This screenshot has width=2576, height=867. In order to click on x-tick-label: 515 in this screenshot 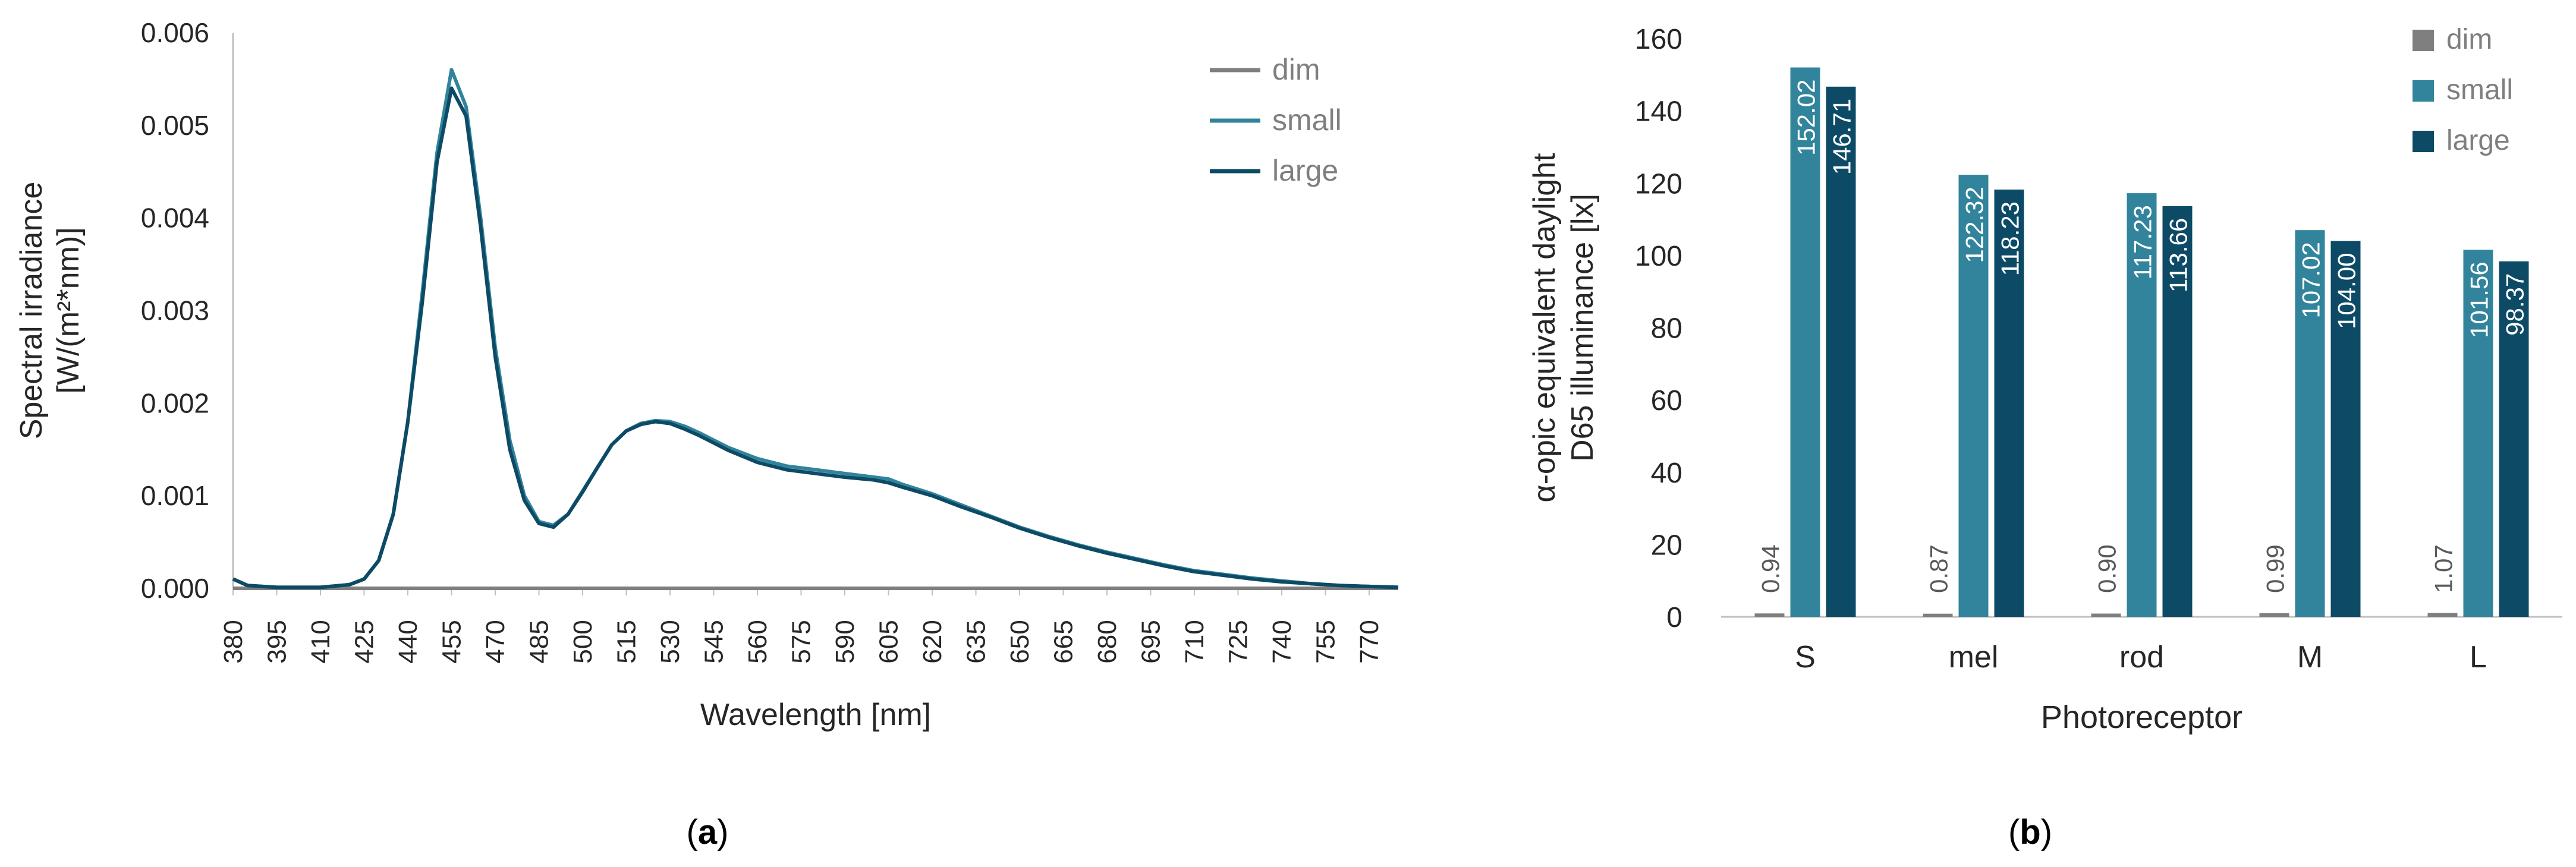, I will do `click(626, 641)`.